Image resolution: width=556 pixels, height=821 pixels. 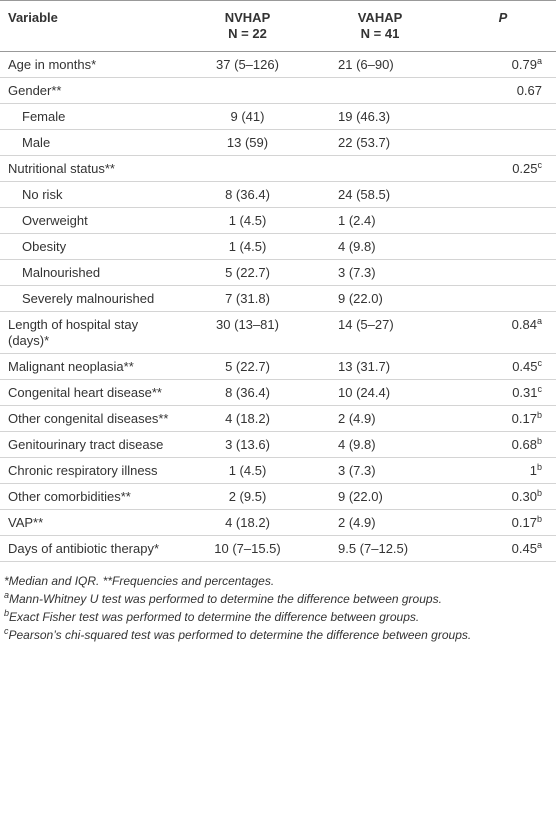 I want to click on table-row: Severely malnourished 7 (31.8) 9 (22.0), so click(x=278, y=298).